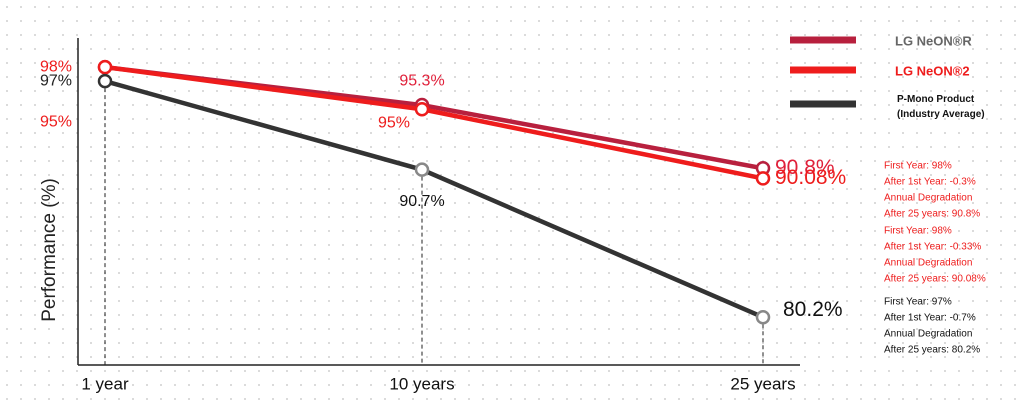 This screenshot has width=1024, height=410. What do you see at coordinates (930, 182) in the screenshot?
I see `annotation: After 1st Year: -0.3%` at bounding box center [930, 182].